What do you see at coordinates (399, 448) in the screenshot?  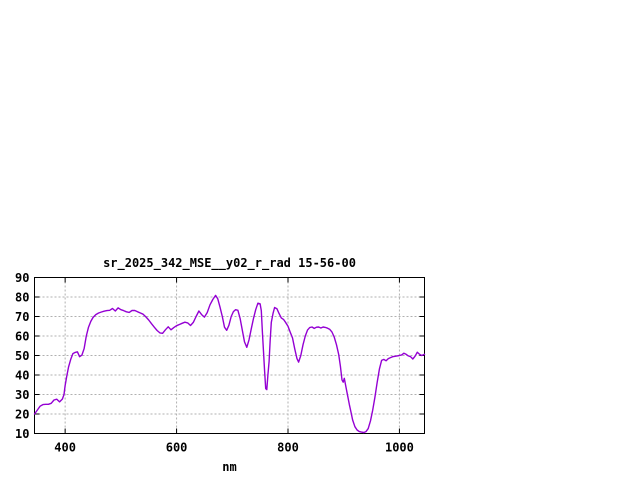 I see `x-tick-label: 1000` at bounding box center [399, 448].